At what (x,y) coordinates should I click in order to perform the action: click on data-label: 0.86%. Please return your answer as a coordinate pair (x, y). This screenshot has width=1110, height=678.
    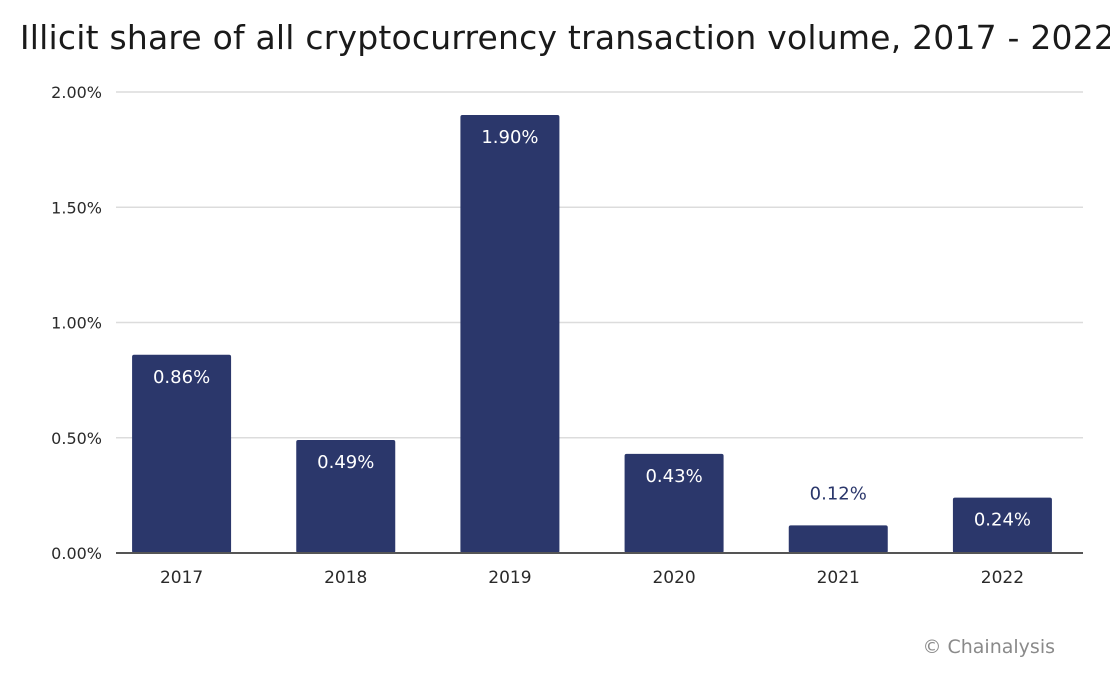
    Looking at the image, I should click on (181, 377).